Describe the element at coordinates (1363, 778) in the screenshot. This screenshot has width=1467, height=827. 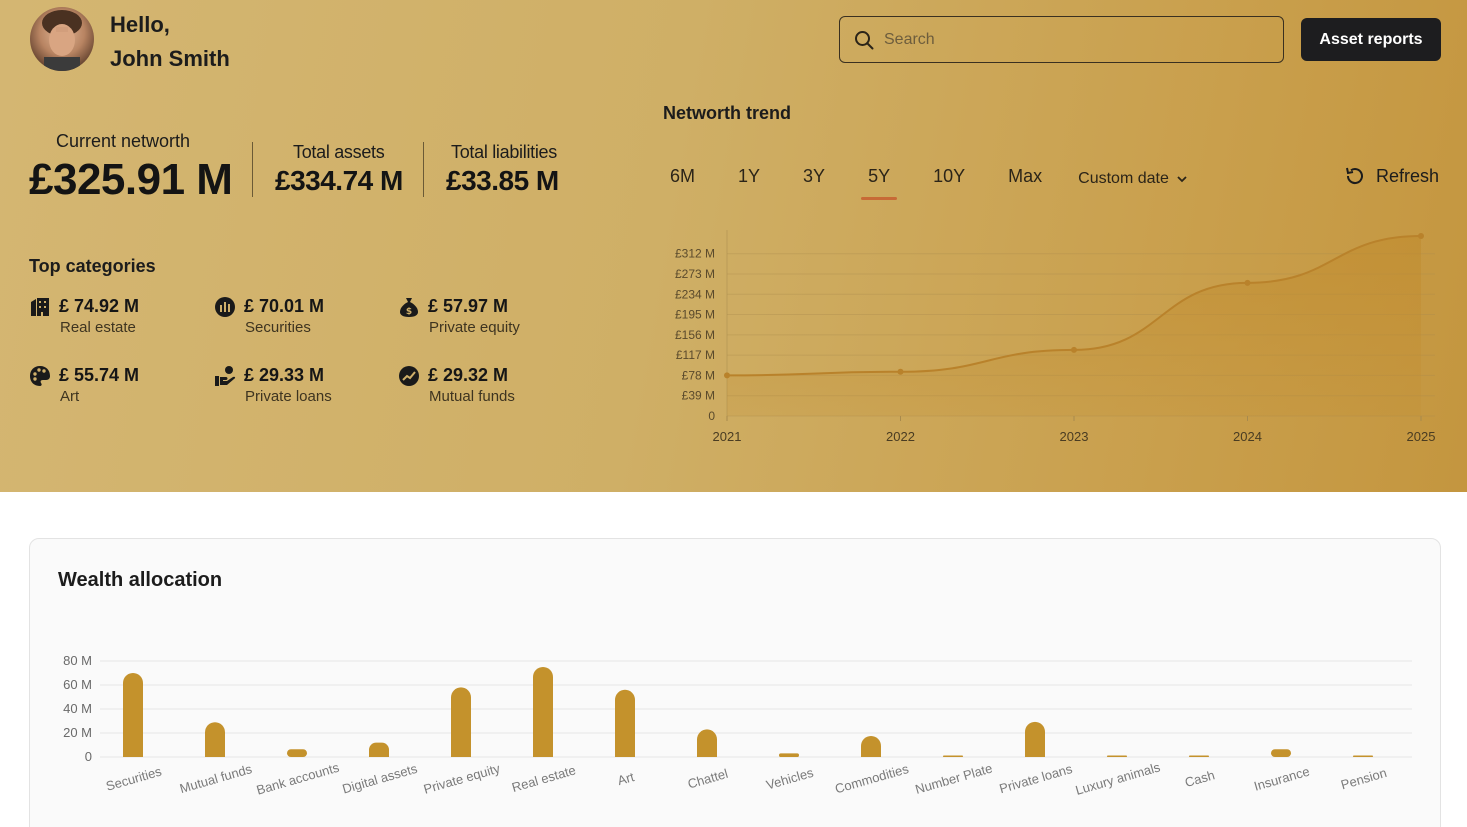
I see `x-tick-label: Pension` at that location.